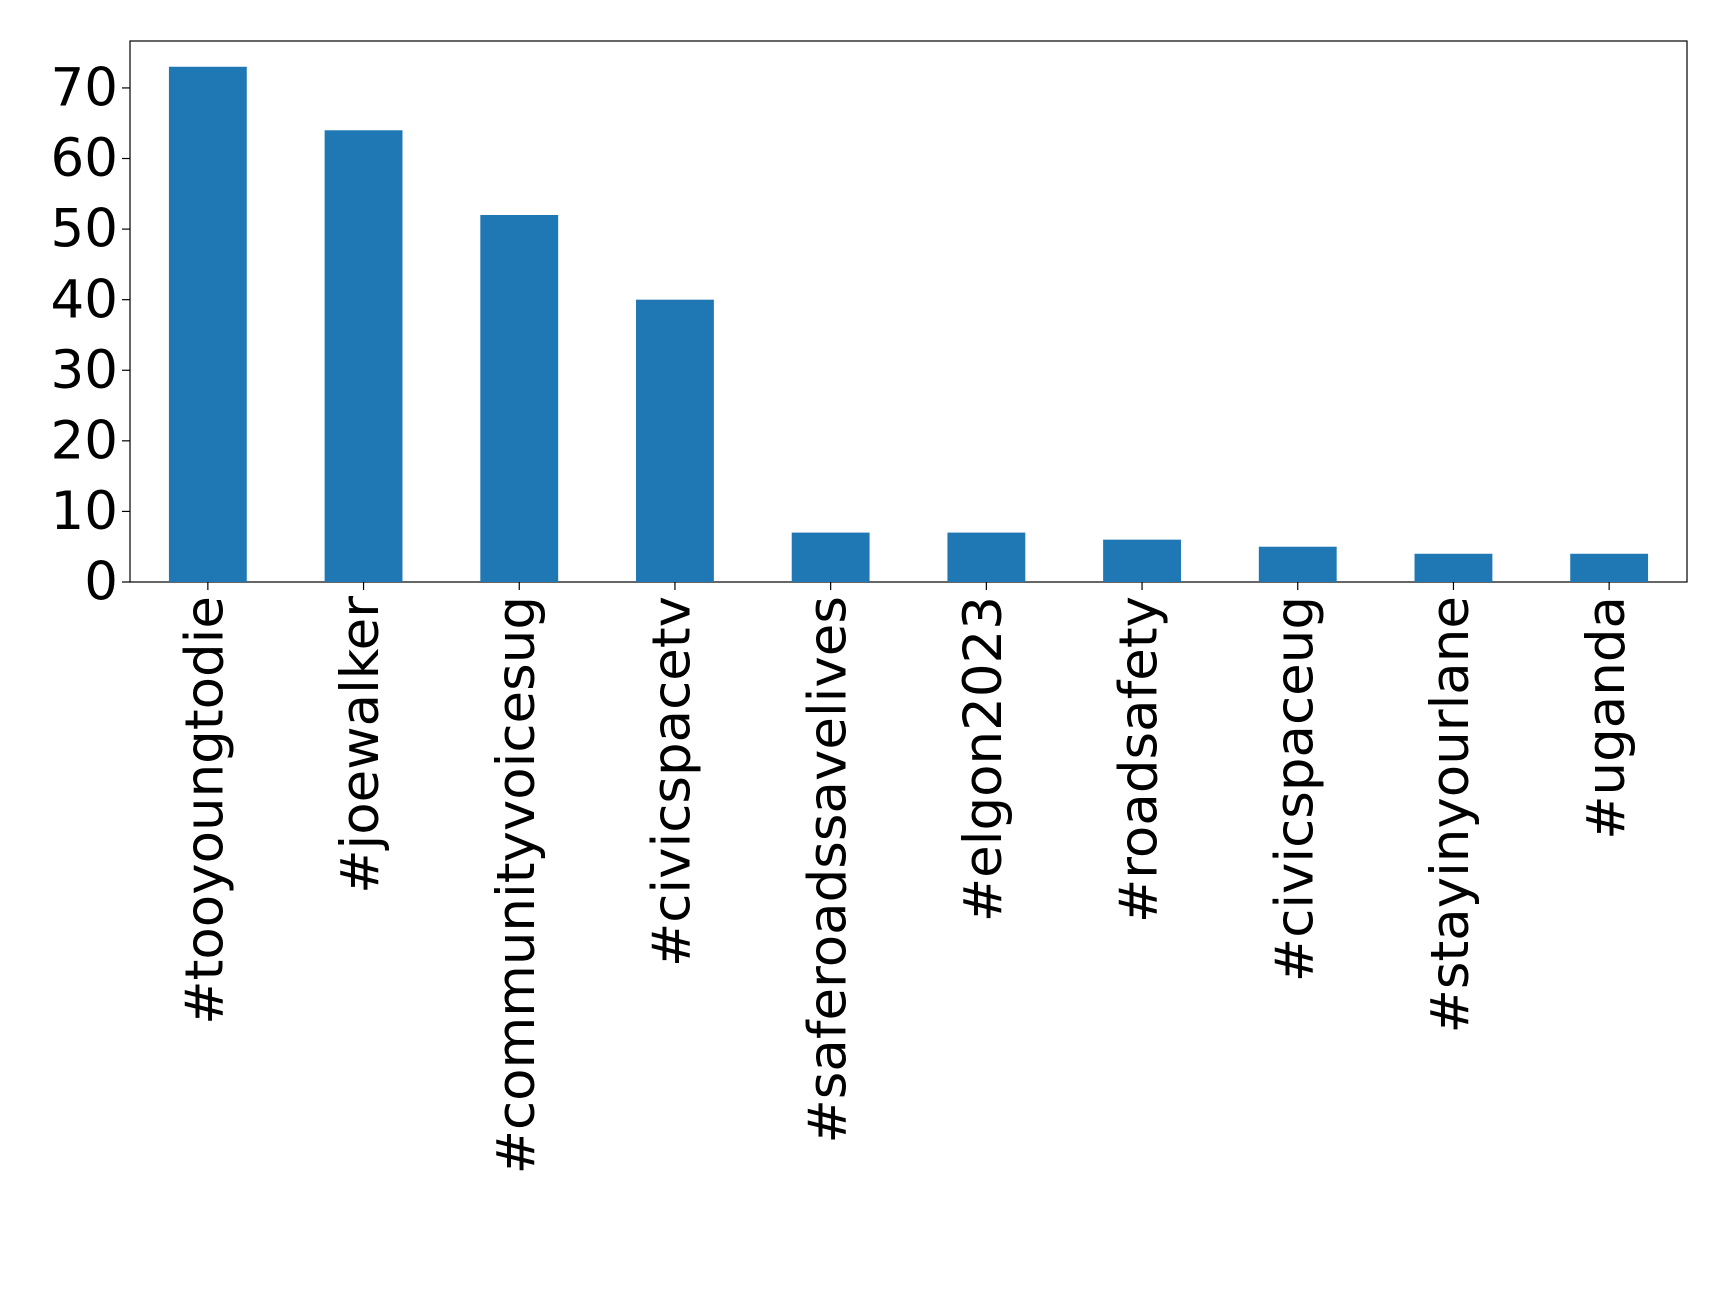 The width and height of the screenshot is (1719, 1310). What do you see at coordinates (84, 88) in the screenshot?
I see `y-tick-label: 70` at bounding box center [84, 88].